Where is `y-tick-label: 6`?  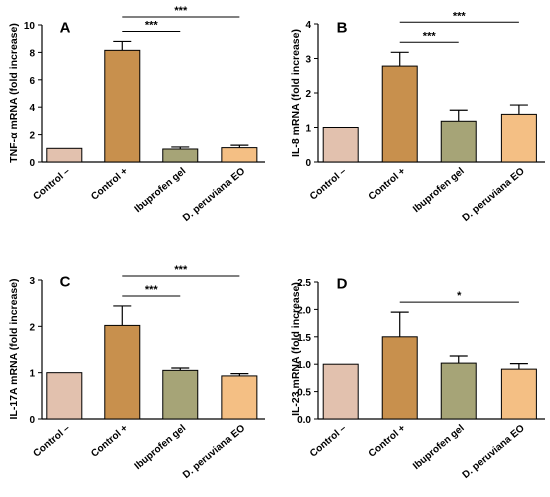 y-tick-label: 6 is located at coordinates (32, 81).